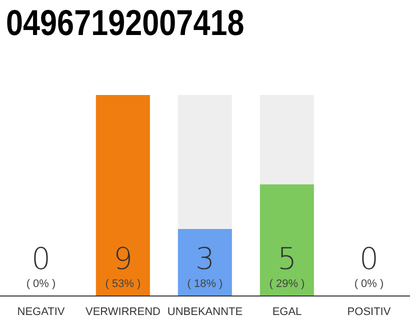 The width and height of the screenshot is (410, 320). Describe the element at coordinates (123, 284) in the screenshot. I see `annotation: ( 53% )` at that location.